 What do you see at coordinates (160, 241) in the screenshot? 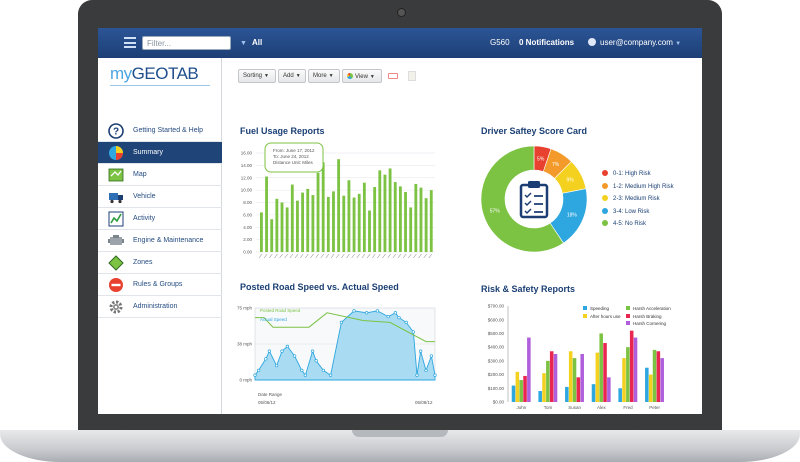
I see `sidebar-item-engine-maintenance: Engine & Maintenance` at bounding box center [160, 241].